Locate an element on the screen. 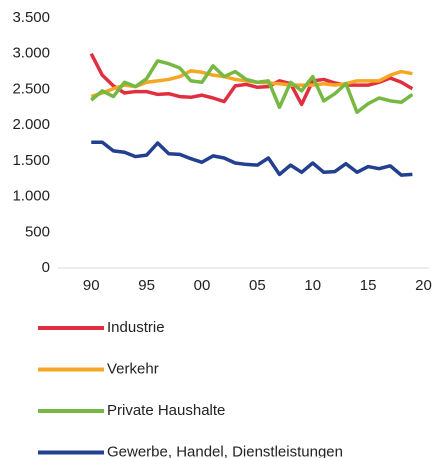 Image resolution: width=436 pixels, height=458 pixels. x-tick-label: 95 is located at coordinates (146, 285).